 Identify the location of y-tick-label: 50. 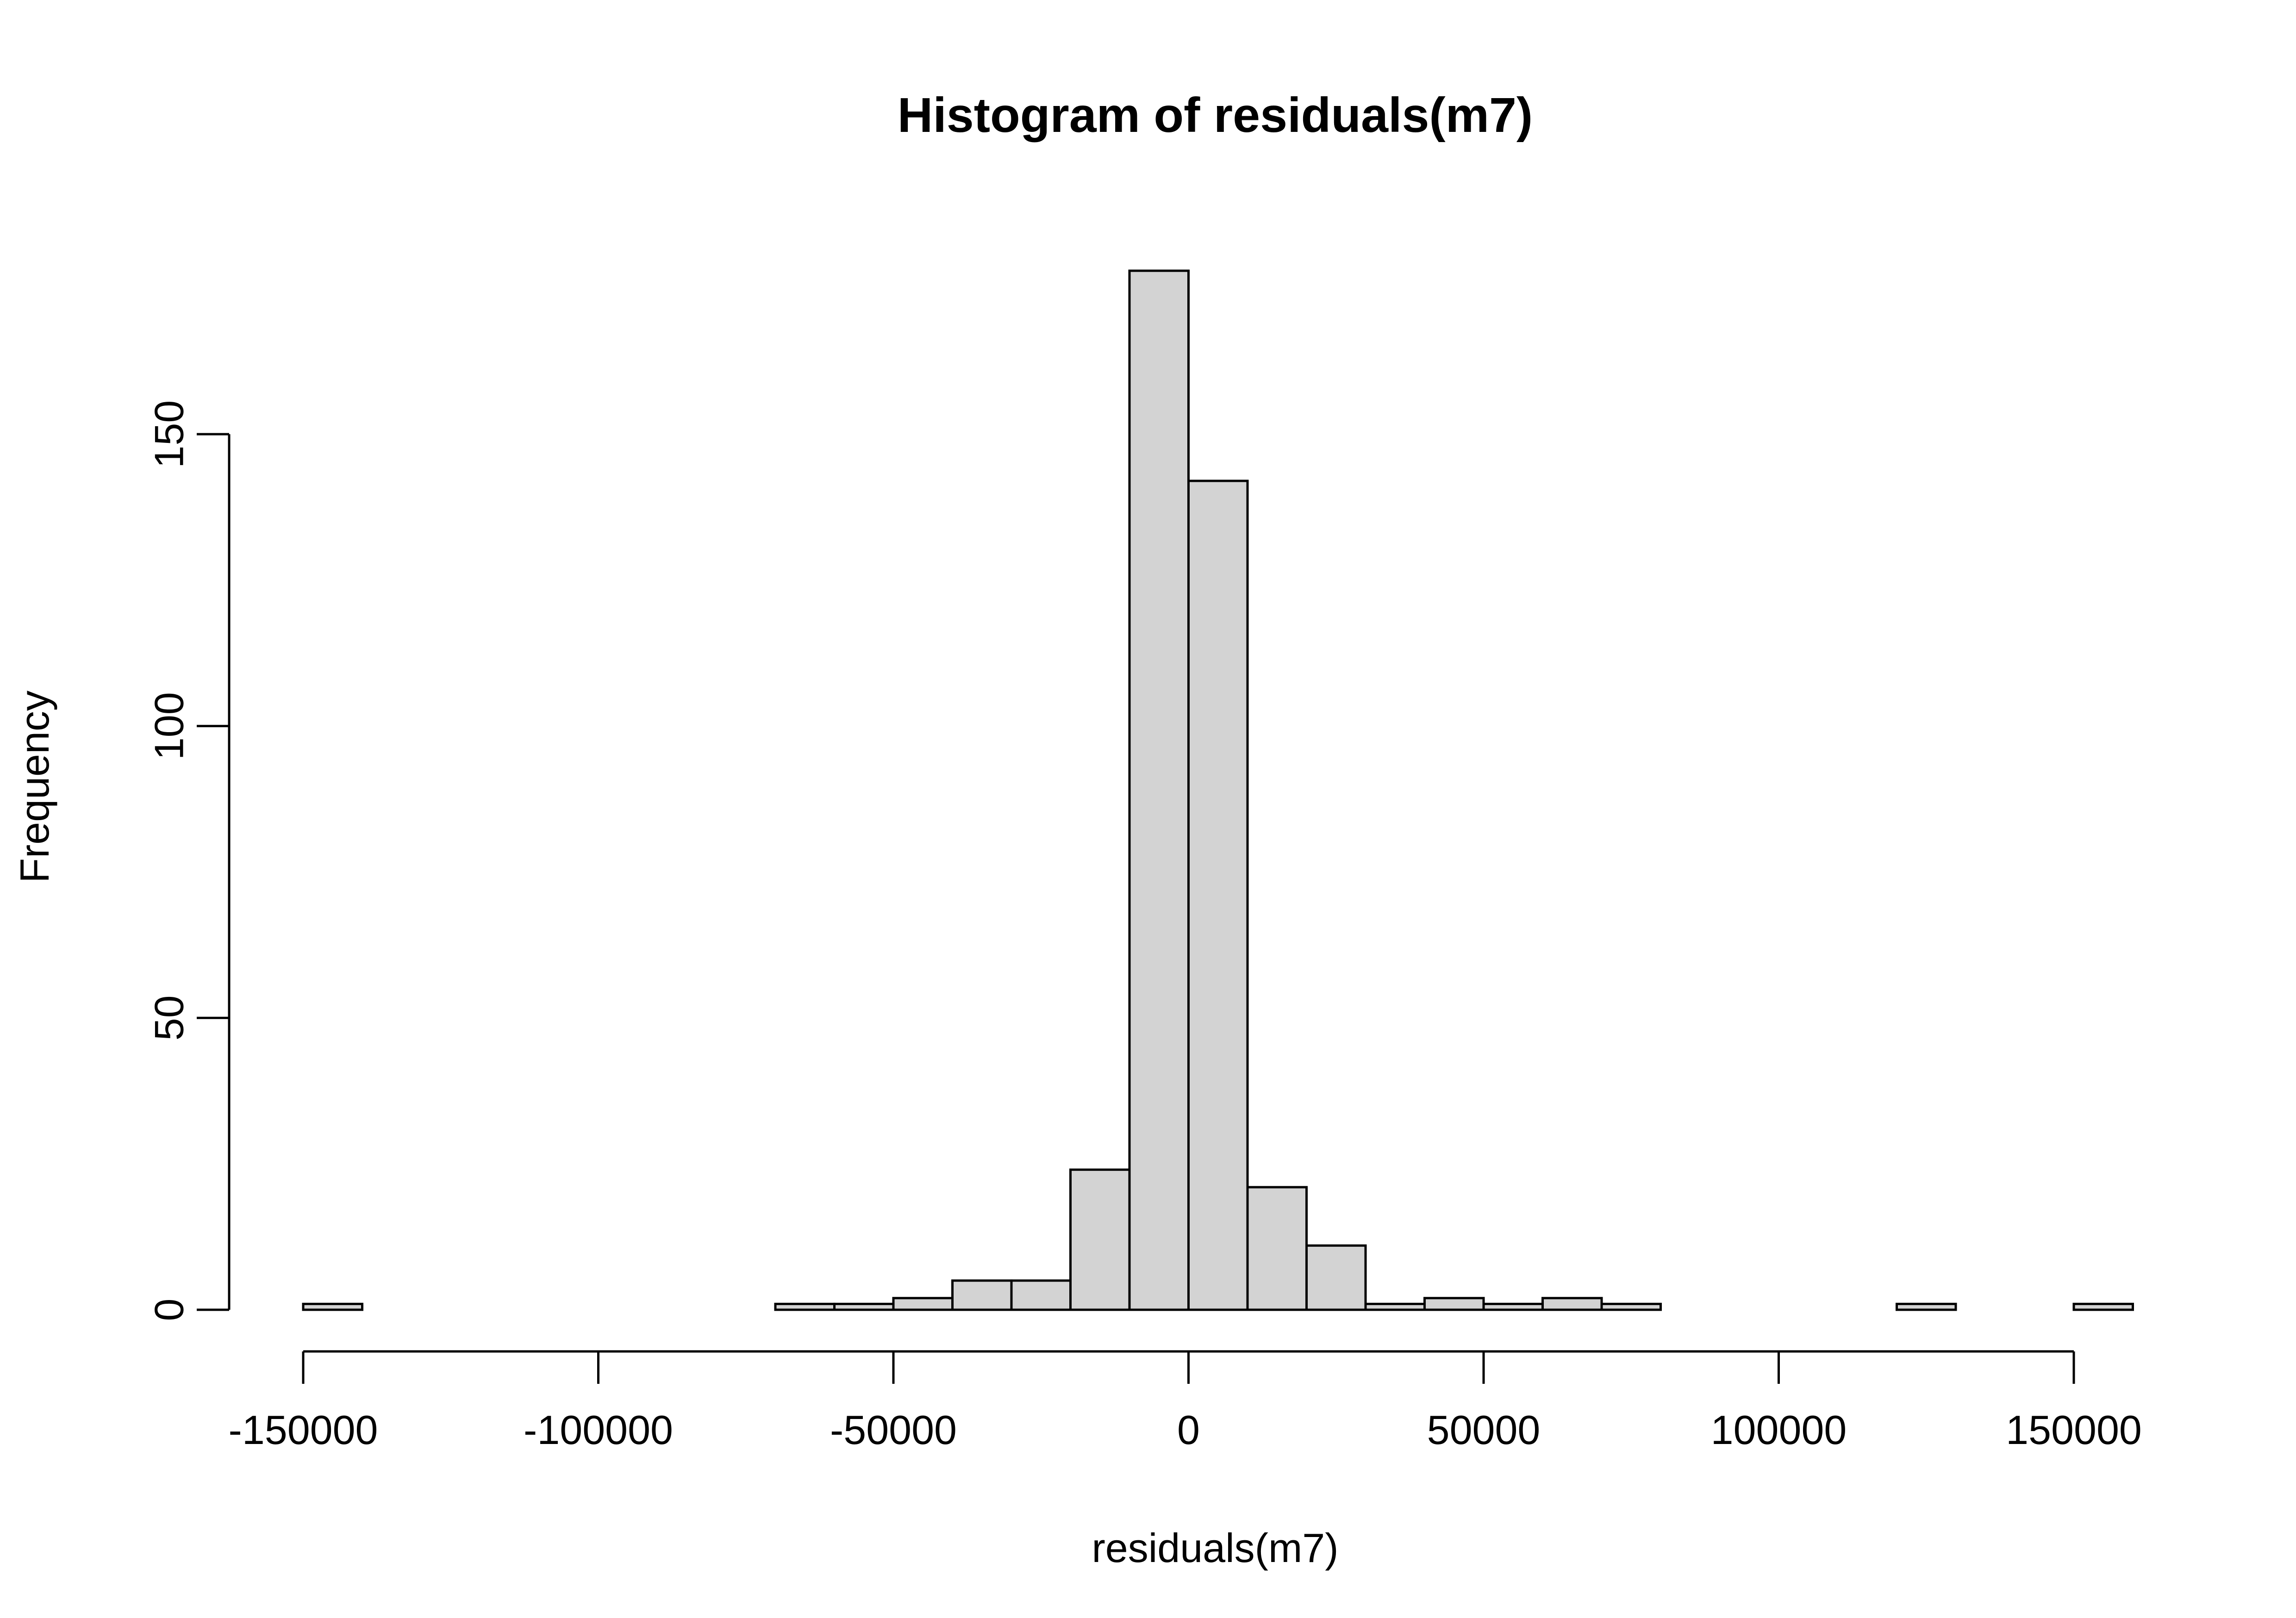
(169, 1017).